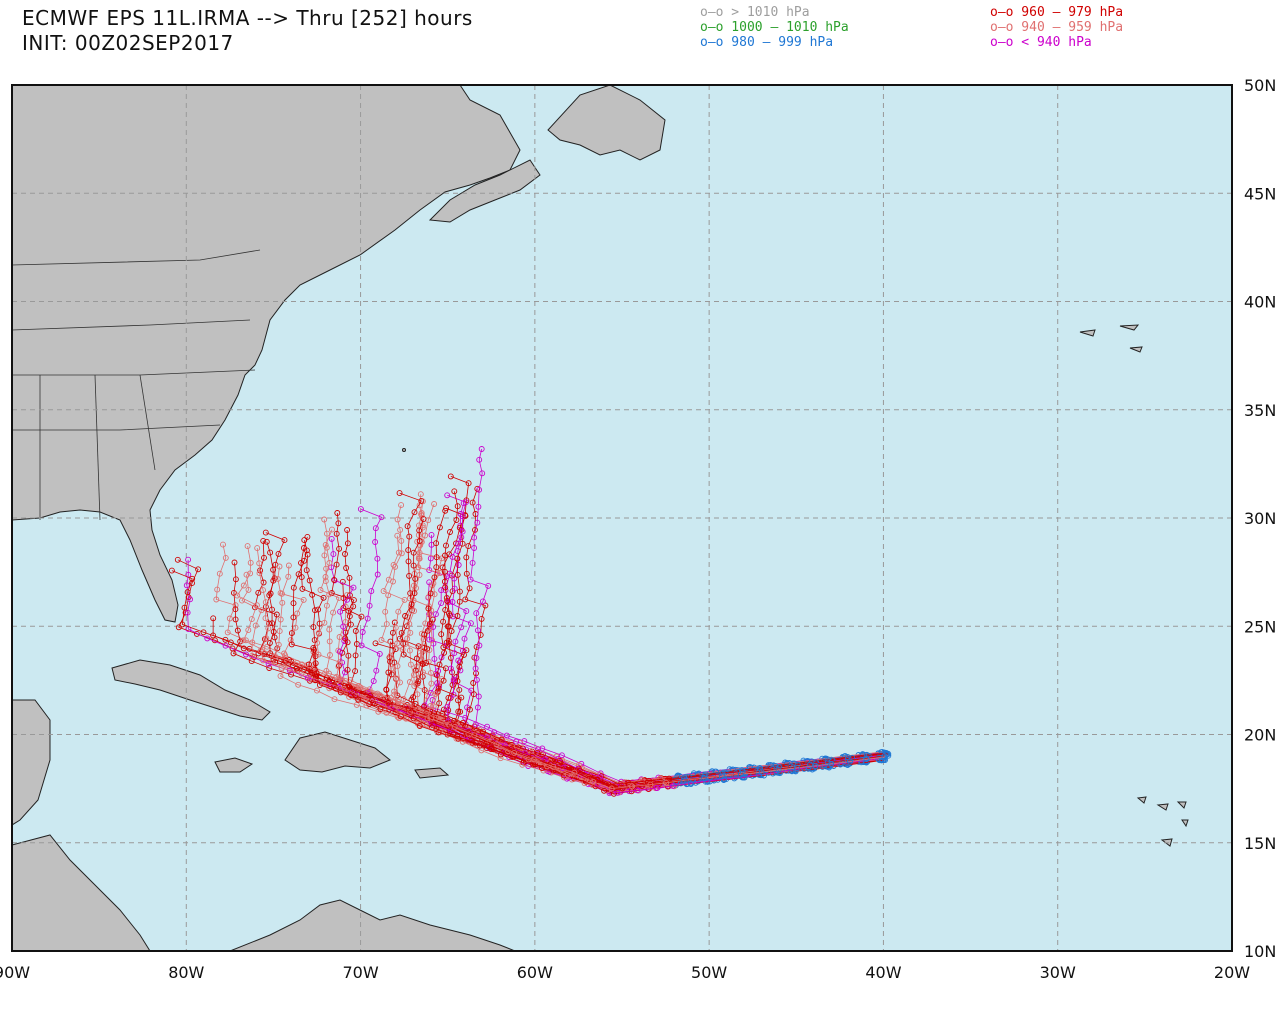 The height and width of the screenshot is (1024, 1280). Describe the element at coordinates (1041, 42) in the screenshot. I see `legend-item-lt940: o—o < 940 hPa` at that location.